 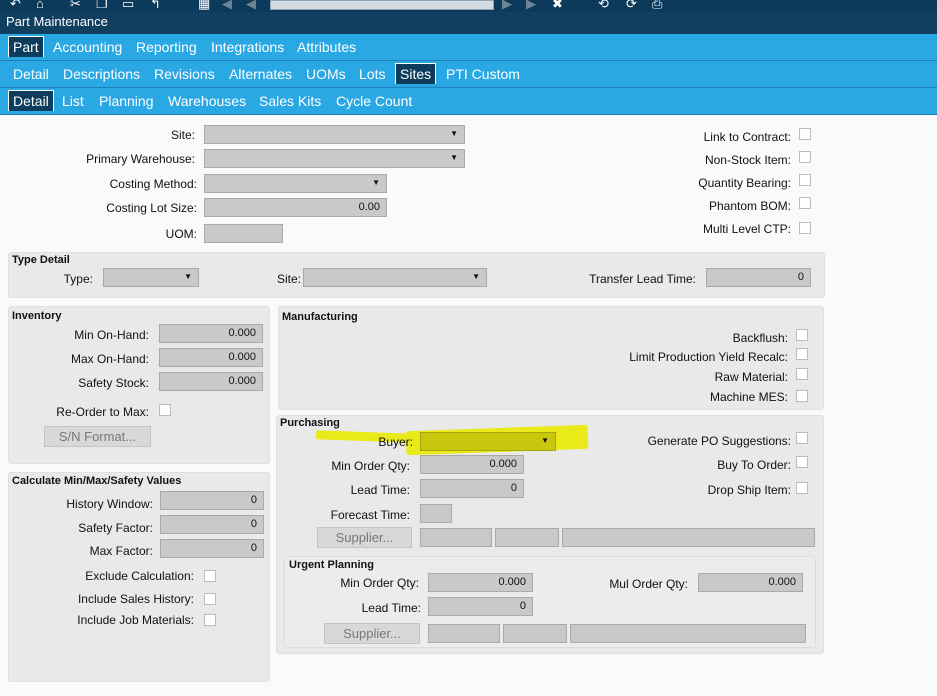 I want to click on type-label: Type:, so click(x=78, y=279).